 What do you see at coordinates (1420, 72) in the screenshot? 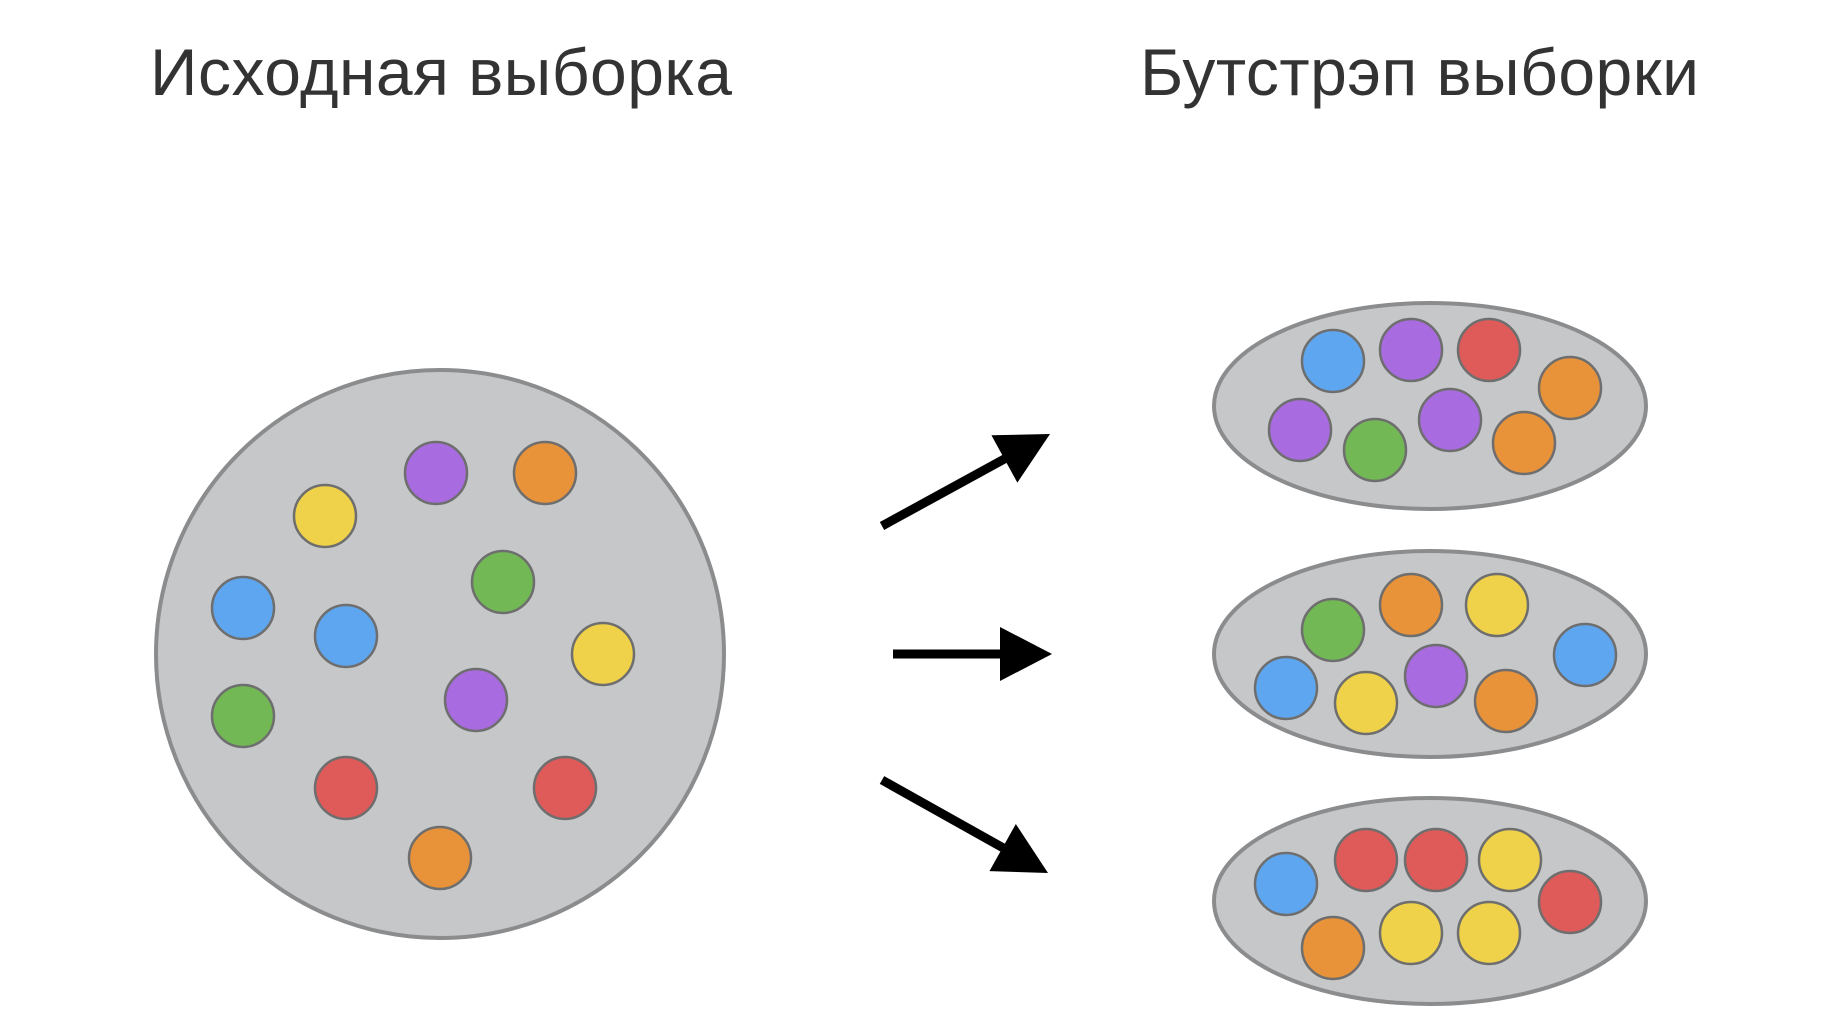
I see `bootstrap-samples-title: Бутстрэп выборки` at bounding box center [1420, 72].